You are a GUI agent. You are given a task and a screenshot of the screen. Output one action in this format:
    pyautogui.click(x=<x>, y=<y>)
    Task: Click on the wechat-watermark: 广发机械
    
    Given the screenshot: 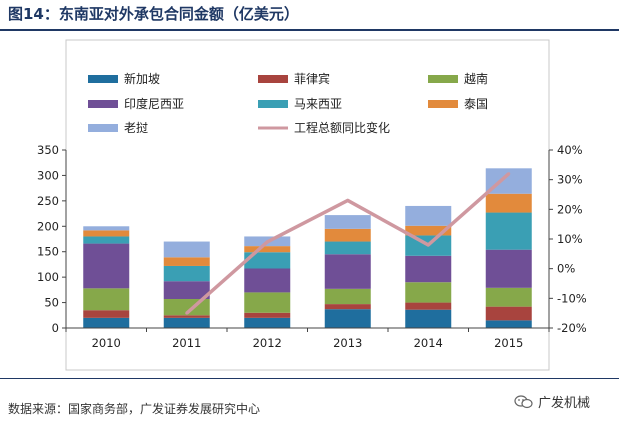 What is the action you would take?
    pyautogui.click(x=552, y=401)
    